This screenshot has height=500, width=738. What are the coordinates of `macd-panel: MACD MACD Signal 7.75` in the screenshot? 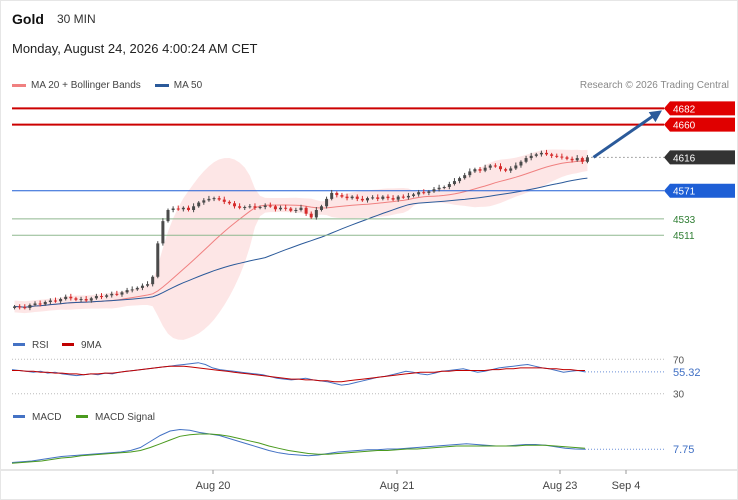 It's located at (352, 438).